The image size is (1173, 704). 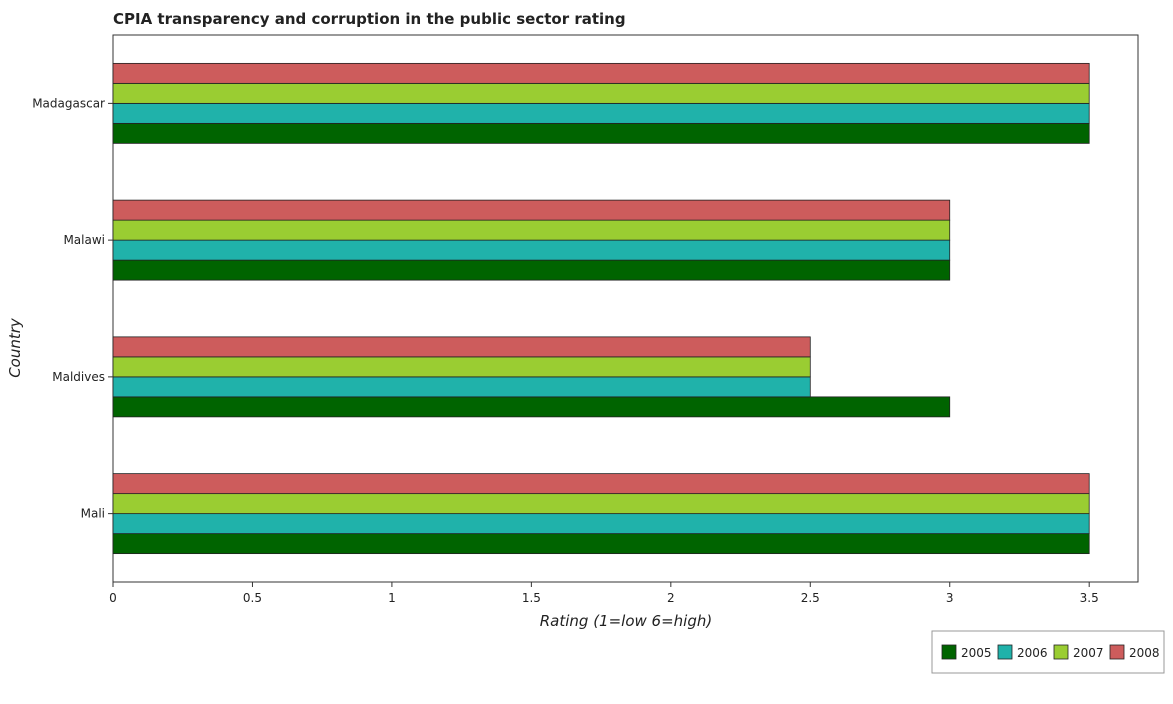 I want to click on bar-mali-2006, so click(x=601, y=524).